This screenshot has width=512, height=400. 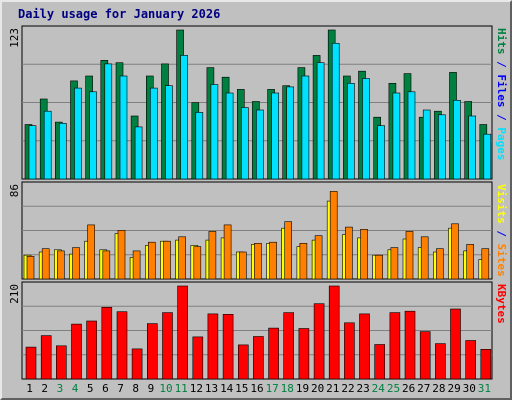 What do you see at coordinates (484, 388) in the screenshot?
I see `day-label: 31` at bounding box center [484, 388].